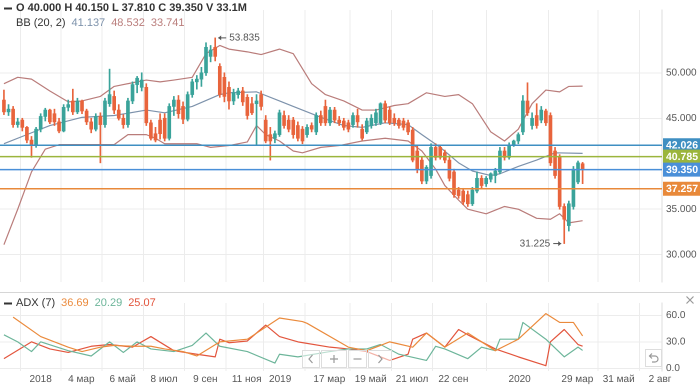 This screenshot has width=700, height=387. What do you see at coordinates (412, 379) in the screenshot?
I see `x-tick-label: 21 июл` at bounding box center [412, 379].